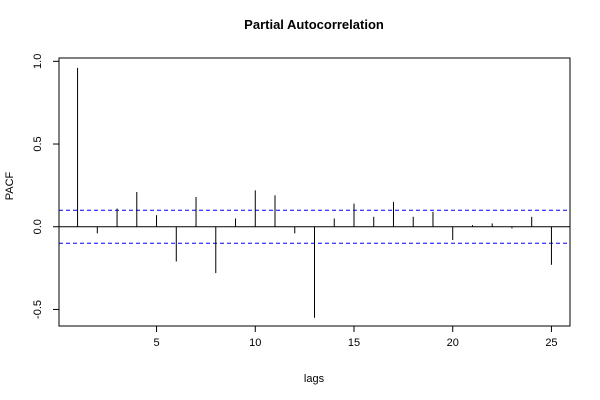 The width and height of the screenshot is (600, 400). What do you see at coordinates (156, 343) in the screenshot?
I see `x-tick-label: 5` at bounding box center [156, 343].